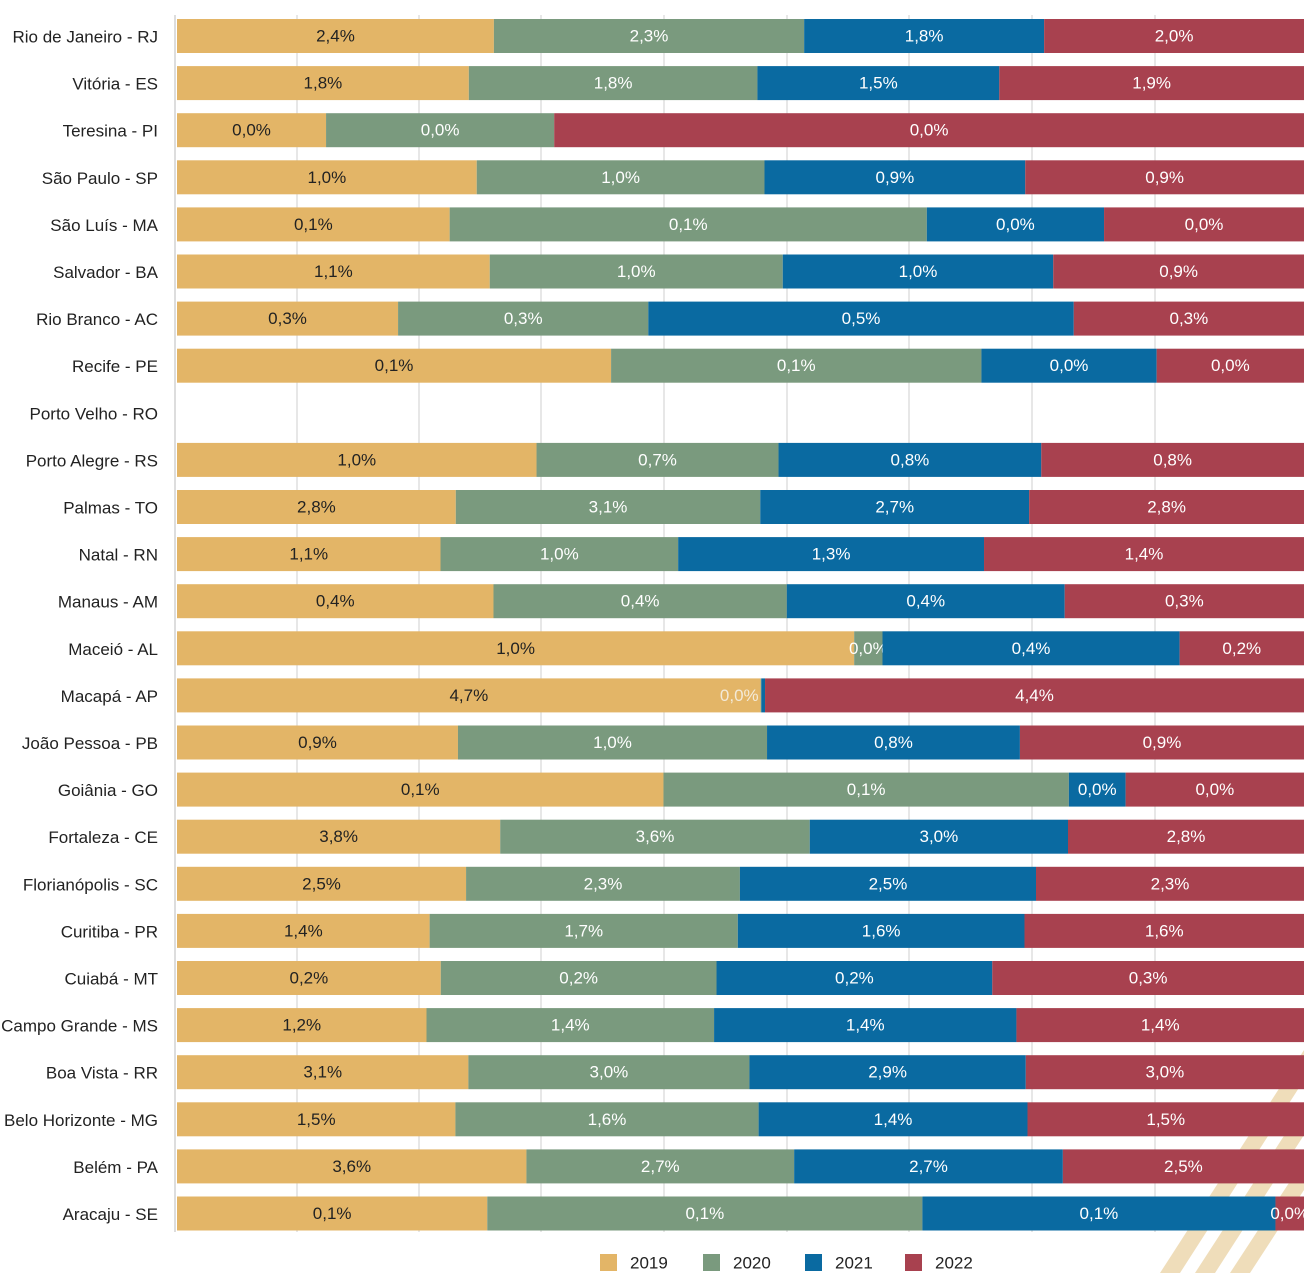  What do you see at coordinates (115, 84) in the screenshot?
I see `category-label: Vitória - ES` at bounding box center [115, 84].